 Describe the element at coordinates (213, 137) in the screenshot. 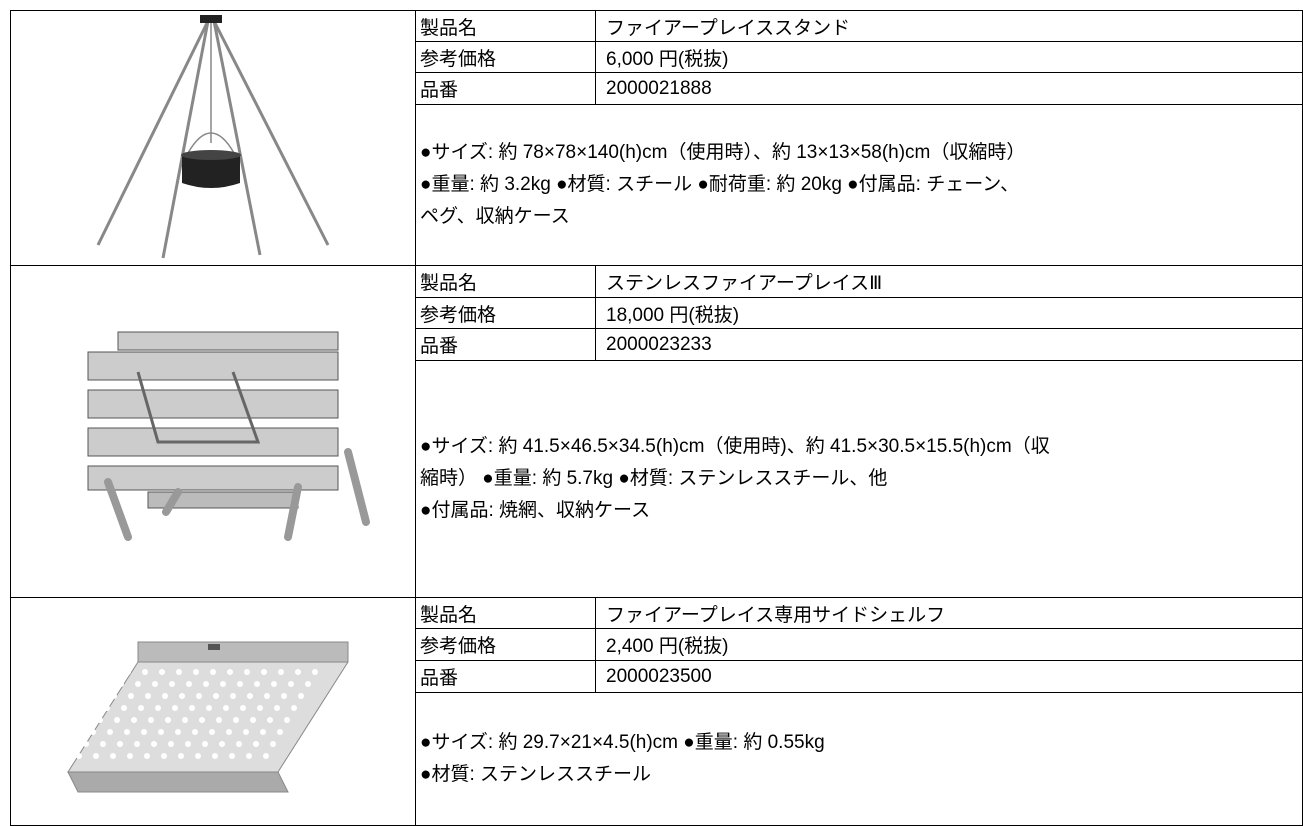

I see `product-image` at that location.